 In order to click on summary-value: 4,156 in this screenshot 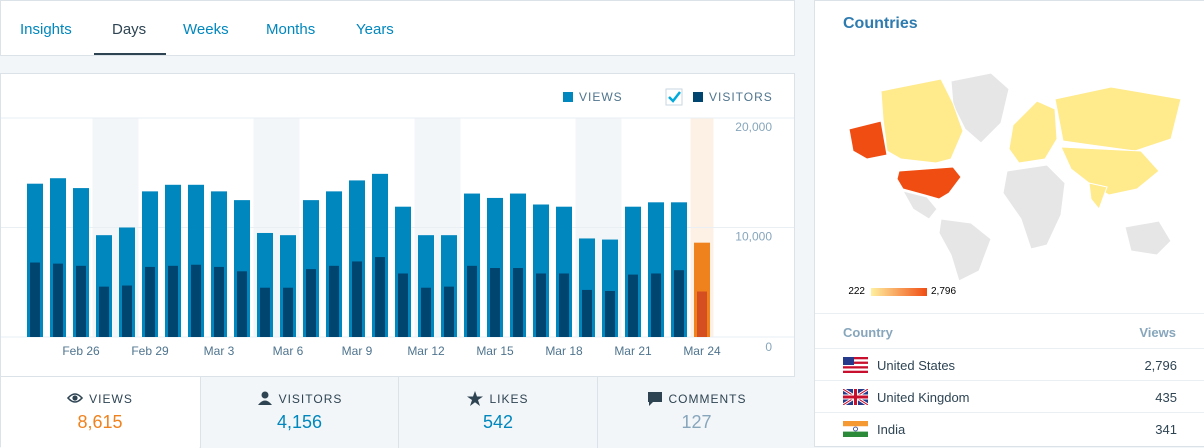, I will do `click(299, 422)`.